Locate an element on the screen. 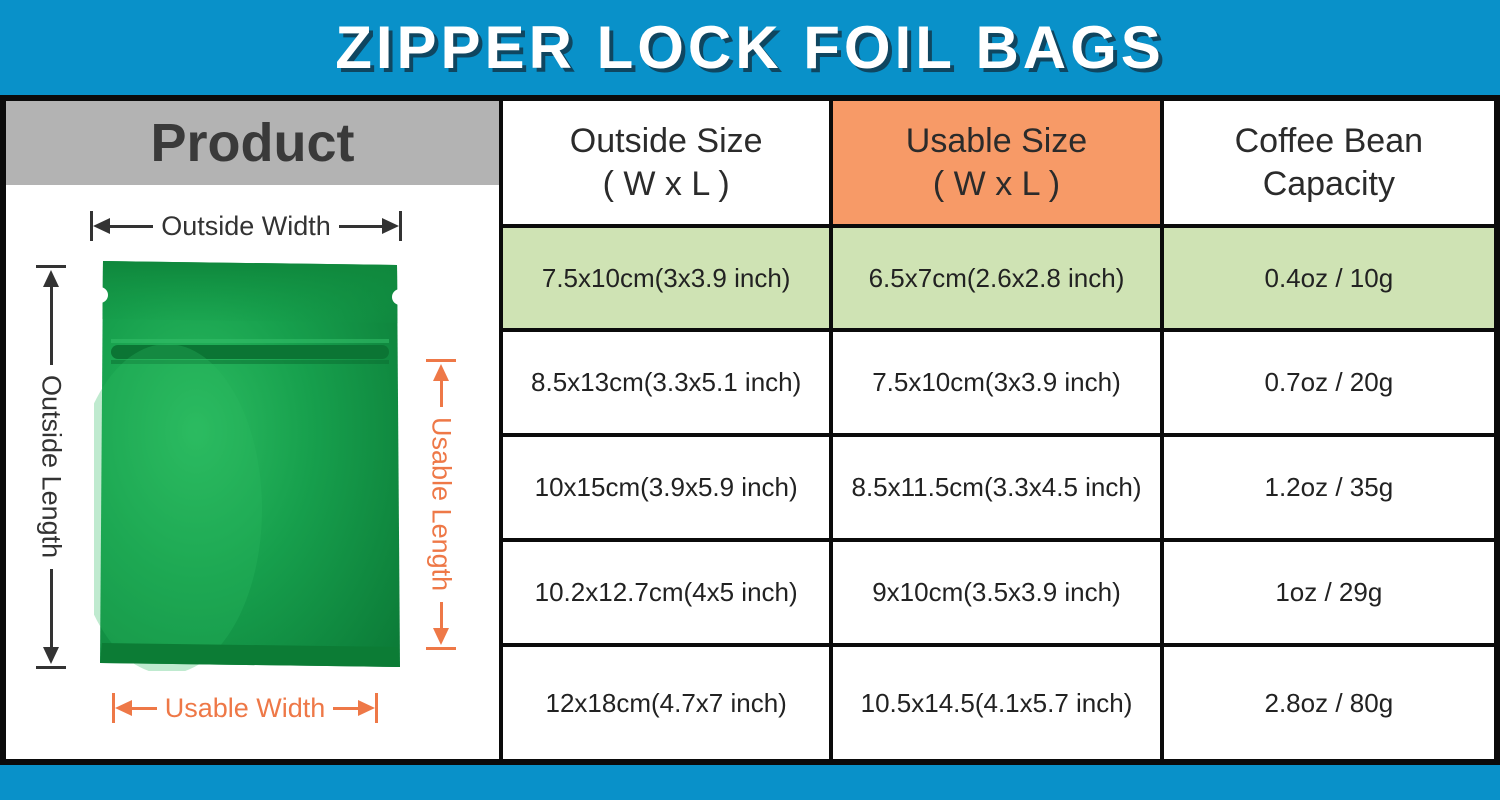 The image size is (1500, 800). table-cell-capacity: 1.2oz / 35g is located at coordinates (1328, 489).